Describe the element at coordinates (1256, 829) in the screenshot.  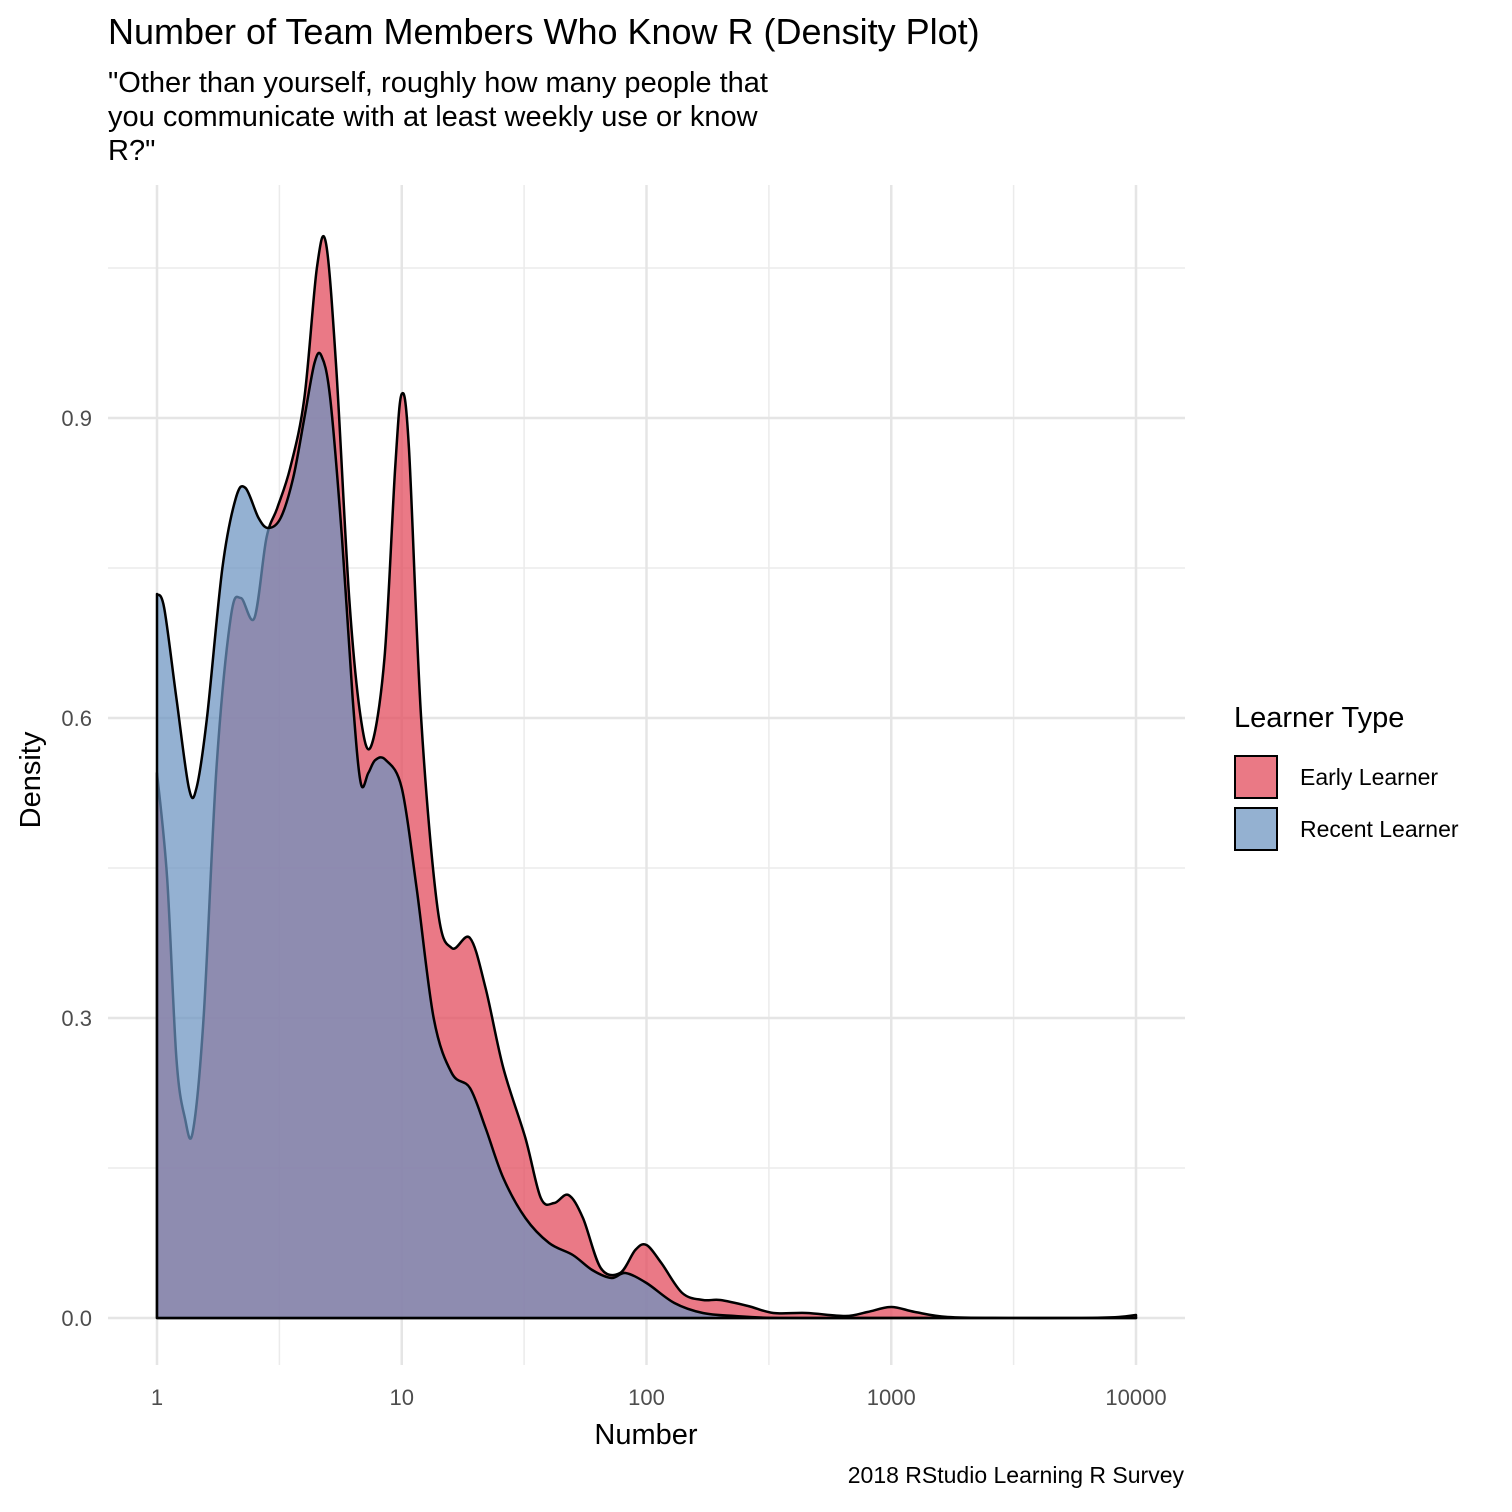
I see `legend-key-recent-learner` at that location.